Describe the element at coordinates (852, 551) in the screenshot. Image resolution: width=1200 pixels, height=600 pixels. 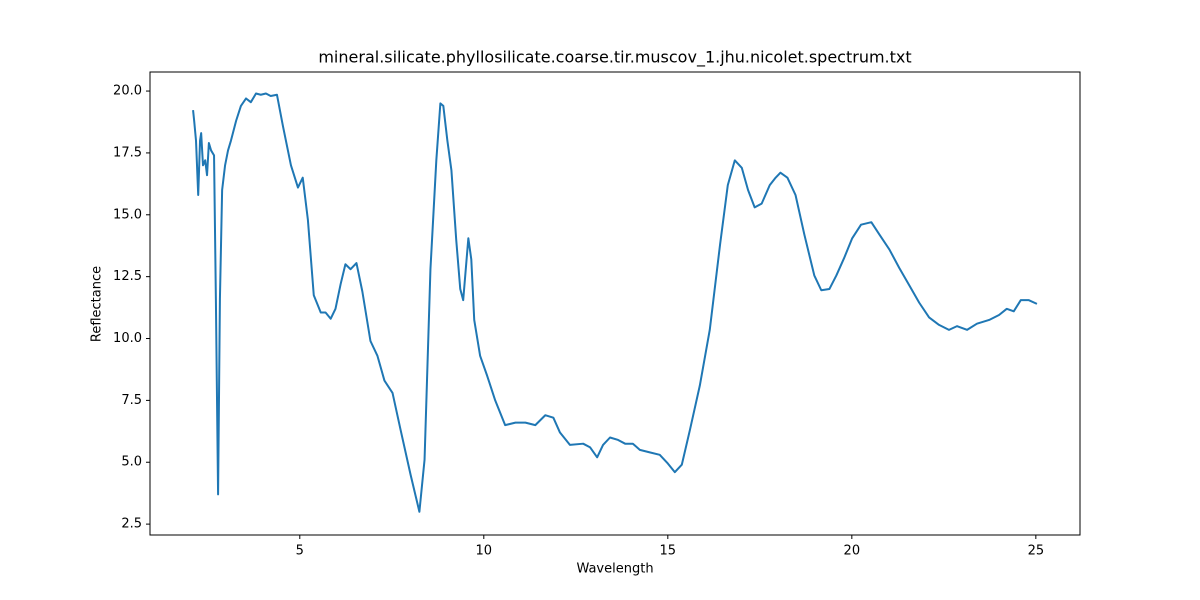
I see `x-tick-label: 20` at that location.